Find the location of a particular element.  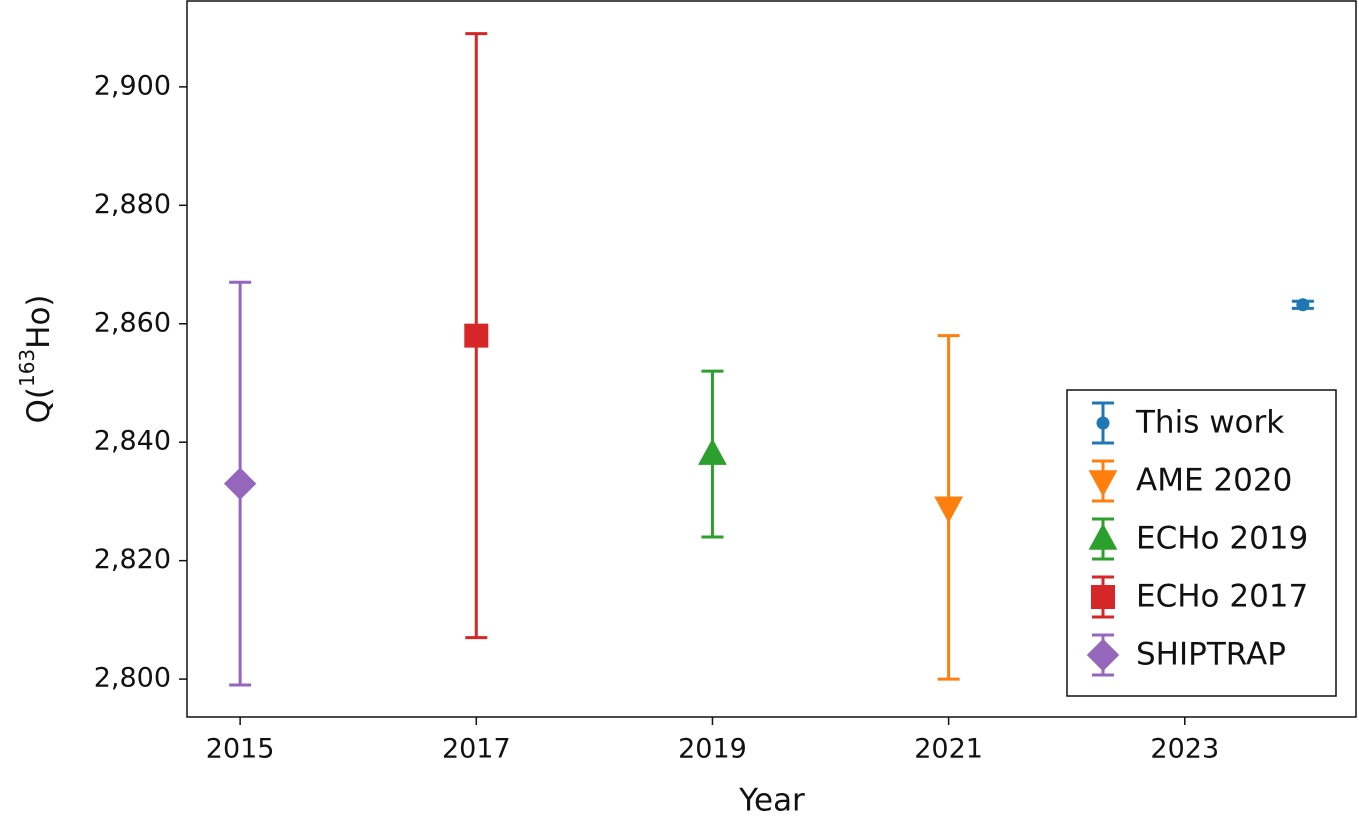

legend-label: AME 2020 is located at coordinates (1214, 481).